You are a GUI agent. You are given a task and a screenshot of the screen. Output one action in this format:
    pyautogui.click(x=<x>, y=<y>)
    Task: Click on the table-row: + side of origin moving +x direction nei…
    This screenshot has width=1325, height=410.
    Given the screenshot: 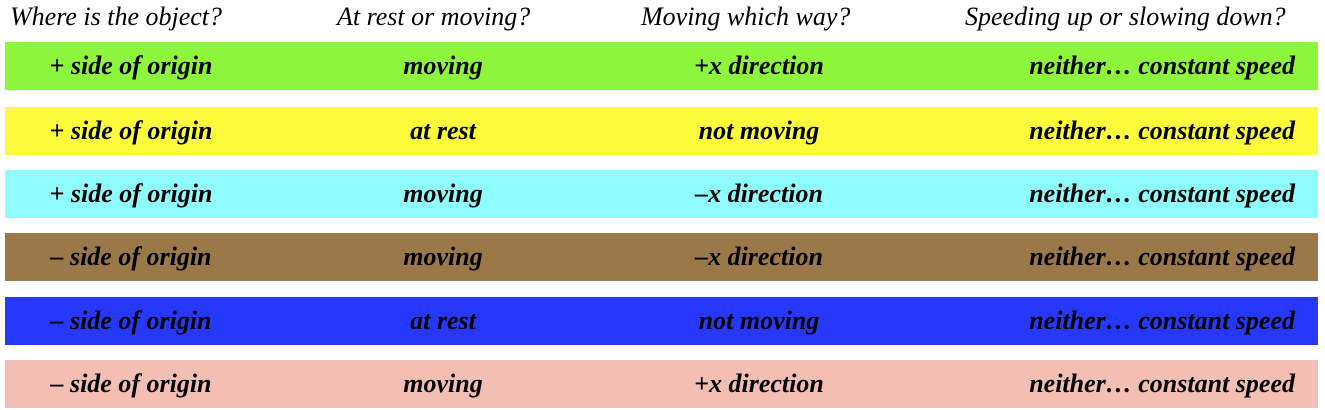 What is the action you would take?
    pyautogui.click(x=661, y=66)
    